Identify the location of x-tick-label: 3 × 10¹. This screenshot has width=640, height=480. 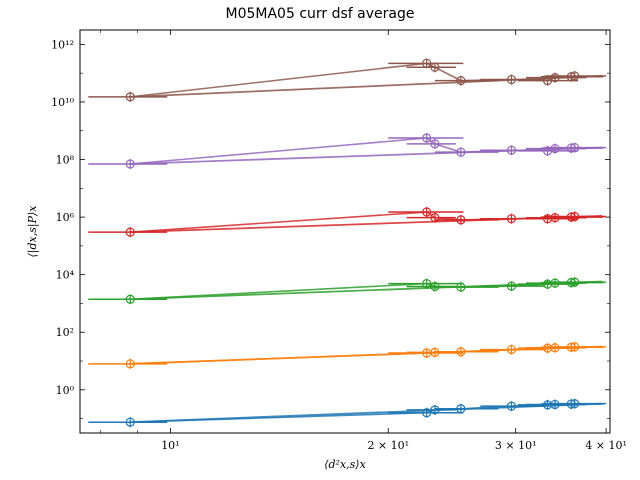
(516, 445).